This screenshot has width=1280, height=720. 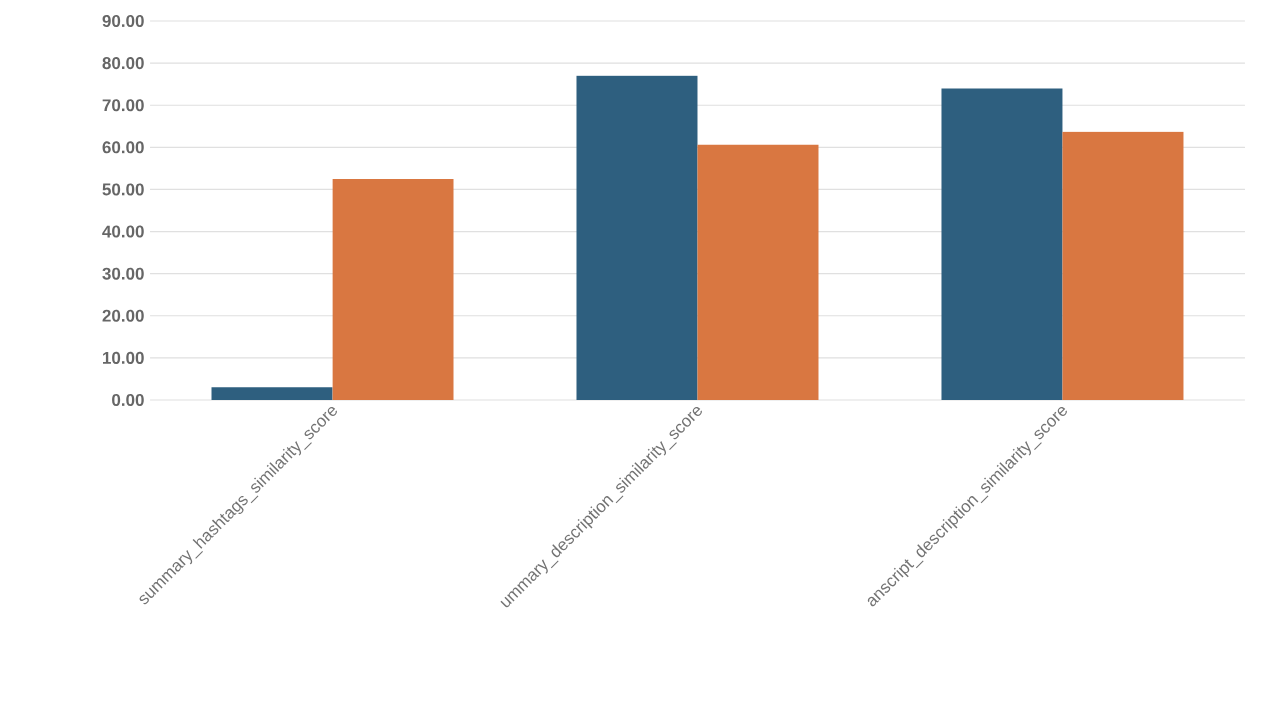 I want to click on y-tick-label: 60.00, so click(x=123, y=147).